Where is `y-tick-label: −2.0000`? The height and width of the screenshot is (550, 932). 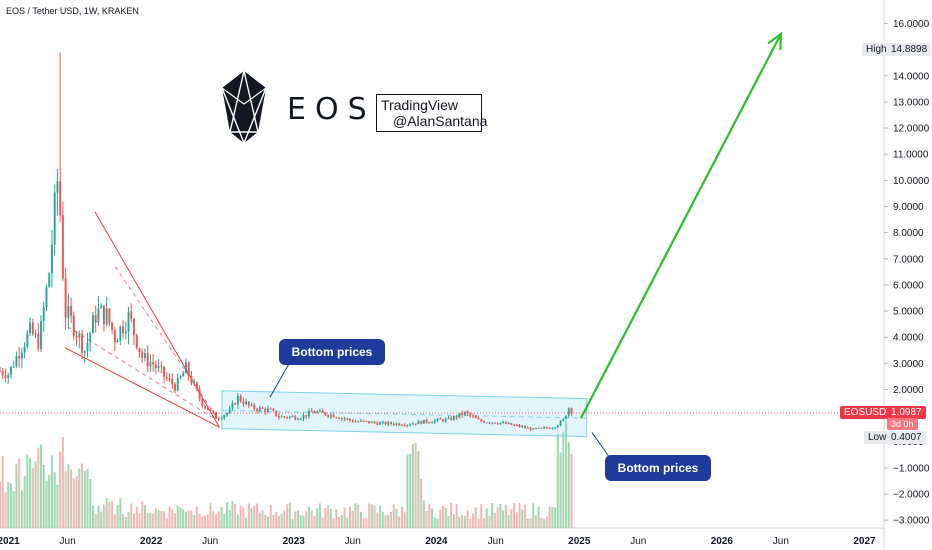 y-tick-label: −2.0000 is located at coordinates (911, 495).